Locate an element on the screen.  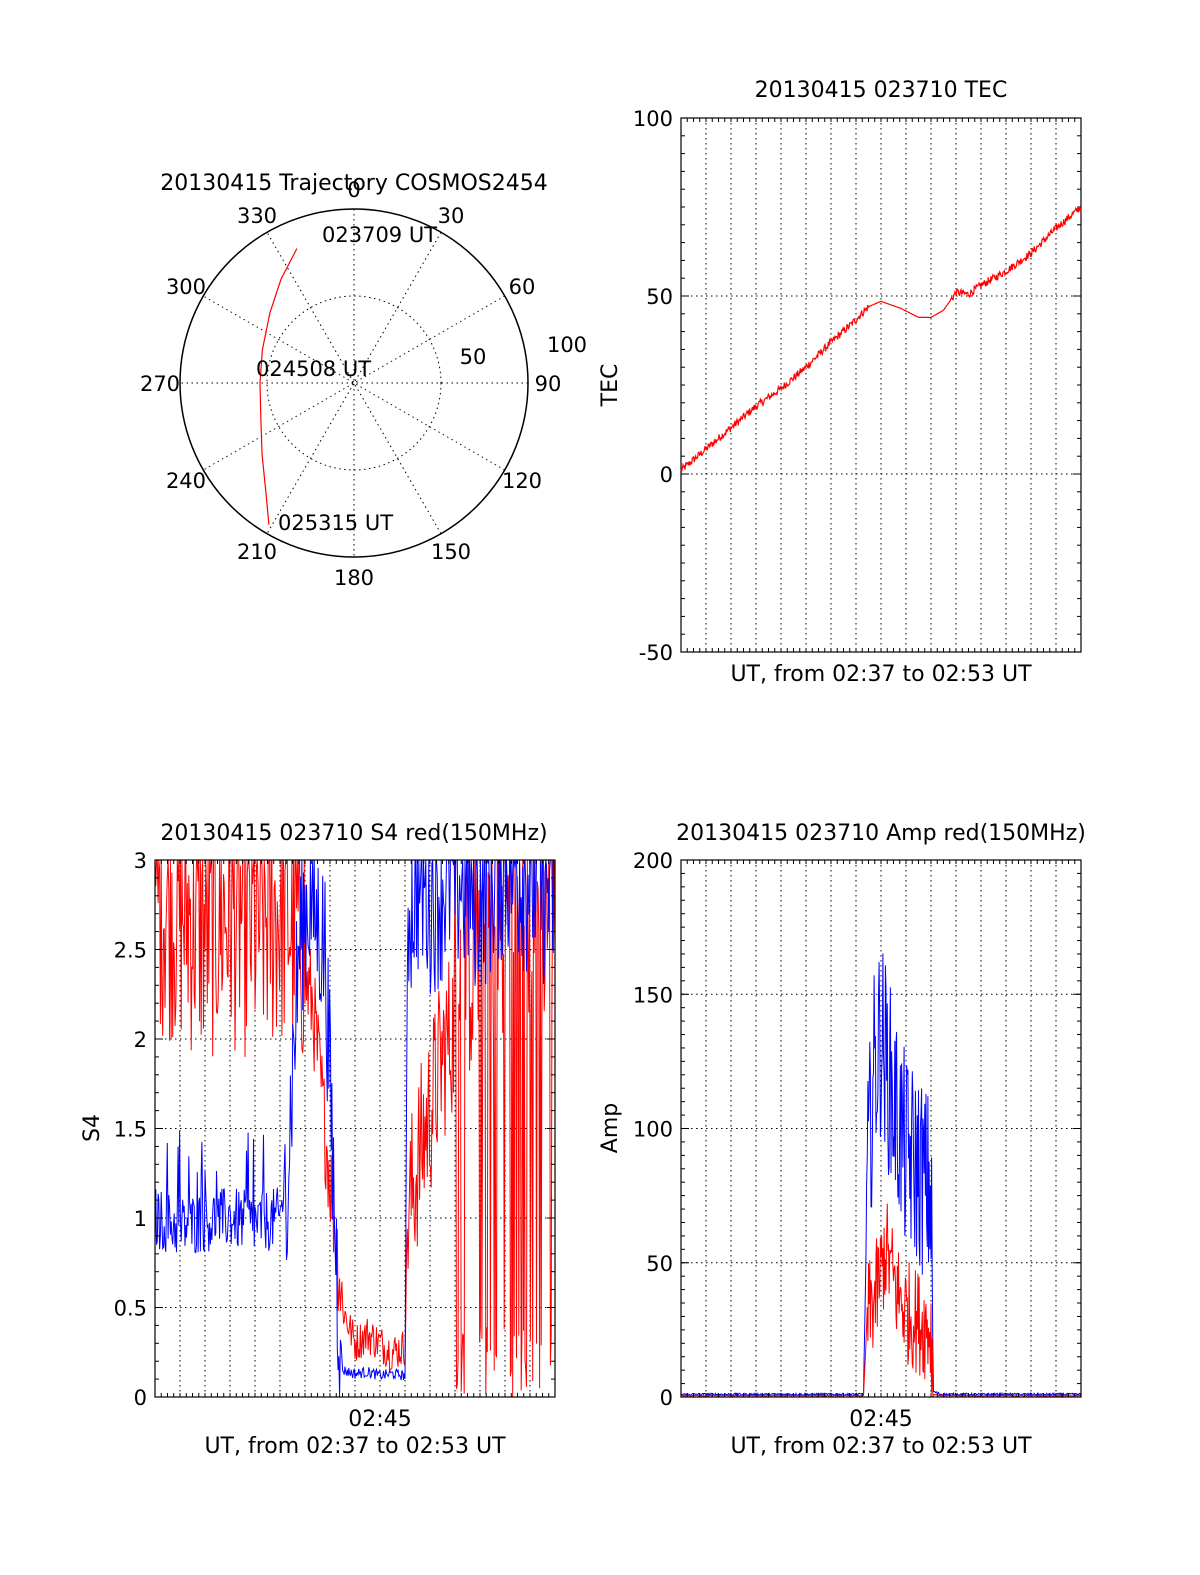
y-tick-label: 3 is located at coordinates (140, 861).